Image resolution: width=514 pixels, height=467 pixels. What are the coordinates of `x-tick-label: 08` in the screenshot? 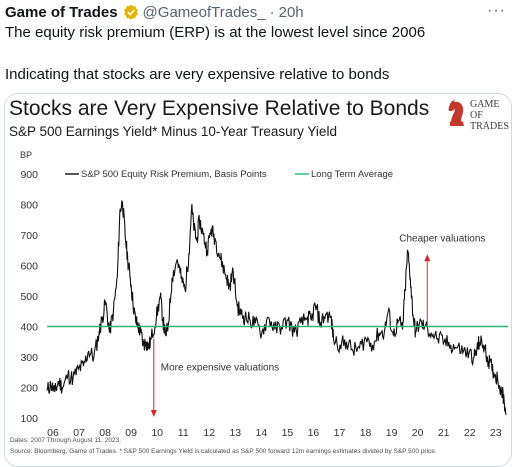 It's located at (105, 433).